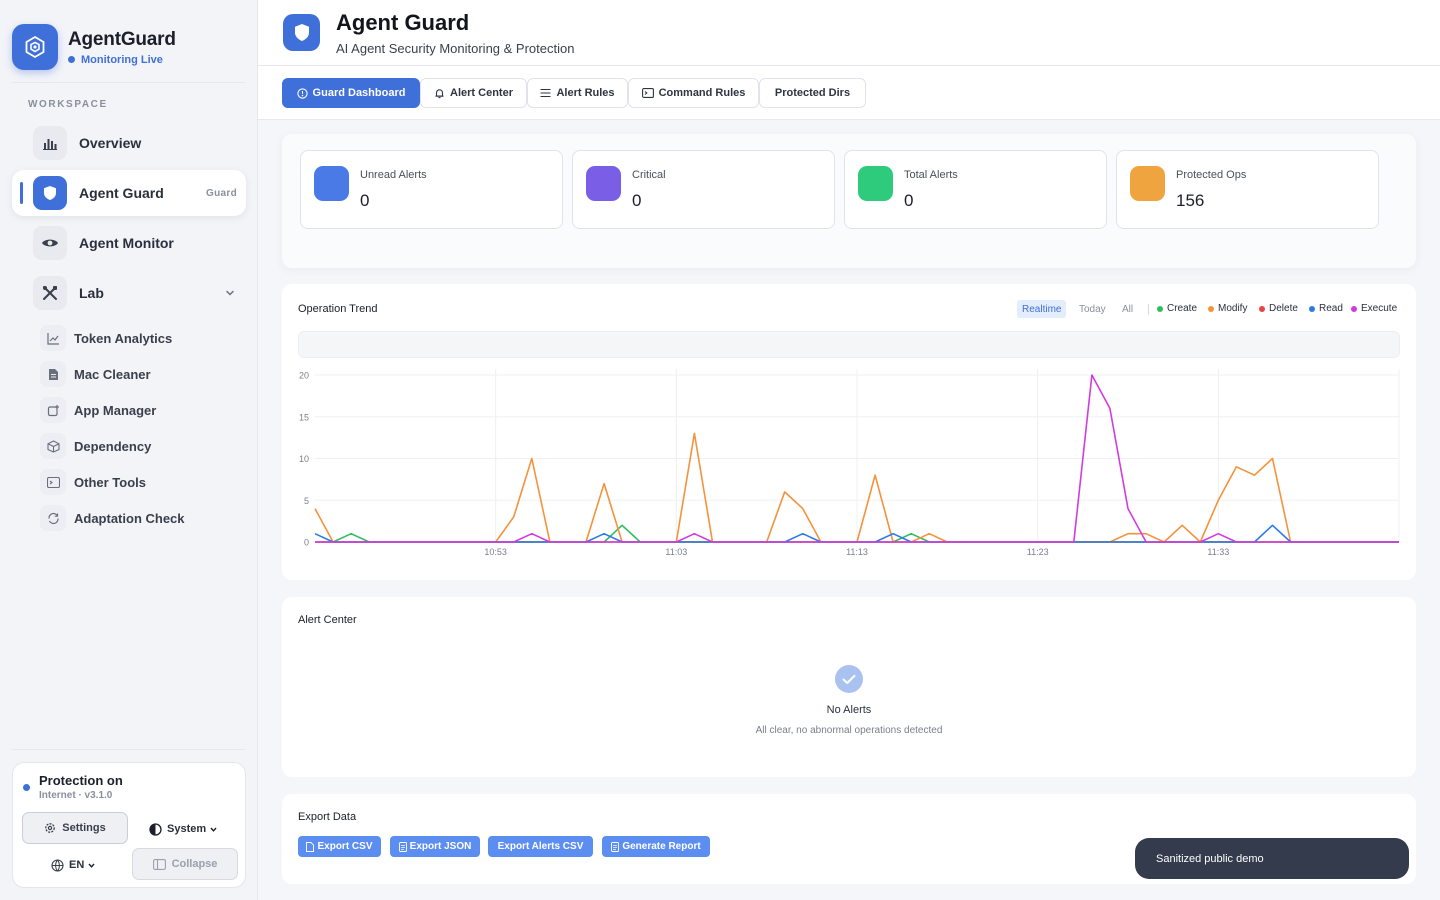 This screenshot has width=1440, height=900. I want to click on sidebar-subitem-mac-cleaner: Mac Cleaner, so click(95, 374).